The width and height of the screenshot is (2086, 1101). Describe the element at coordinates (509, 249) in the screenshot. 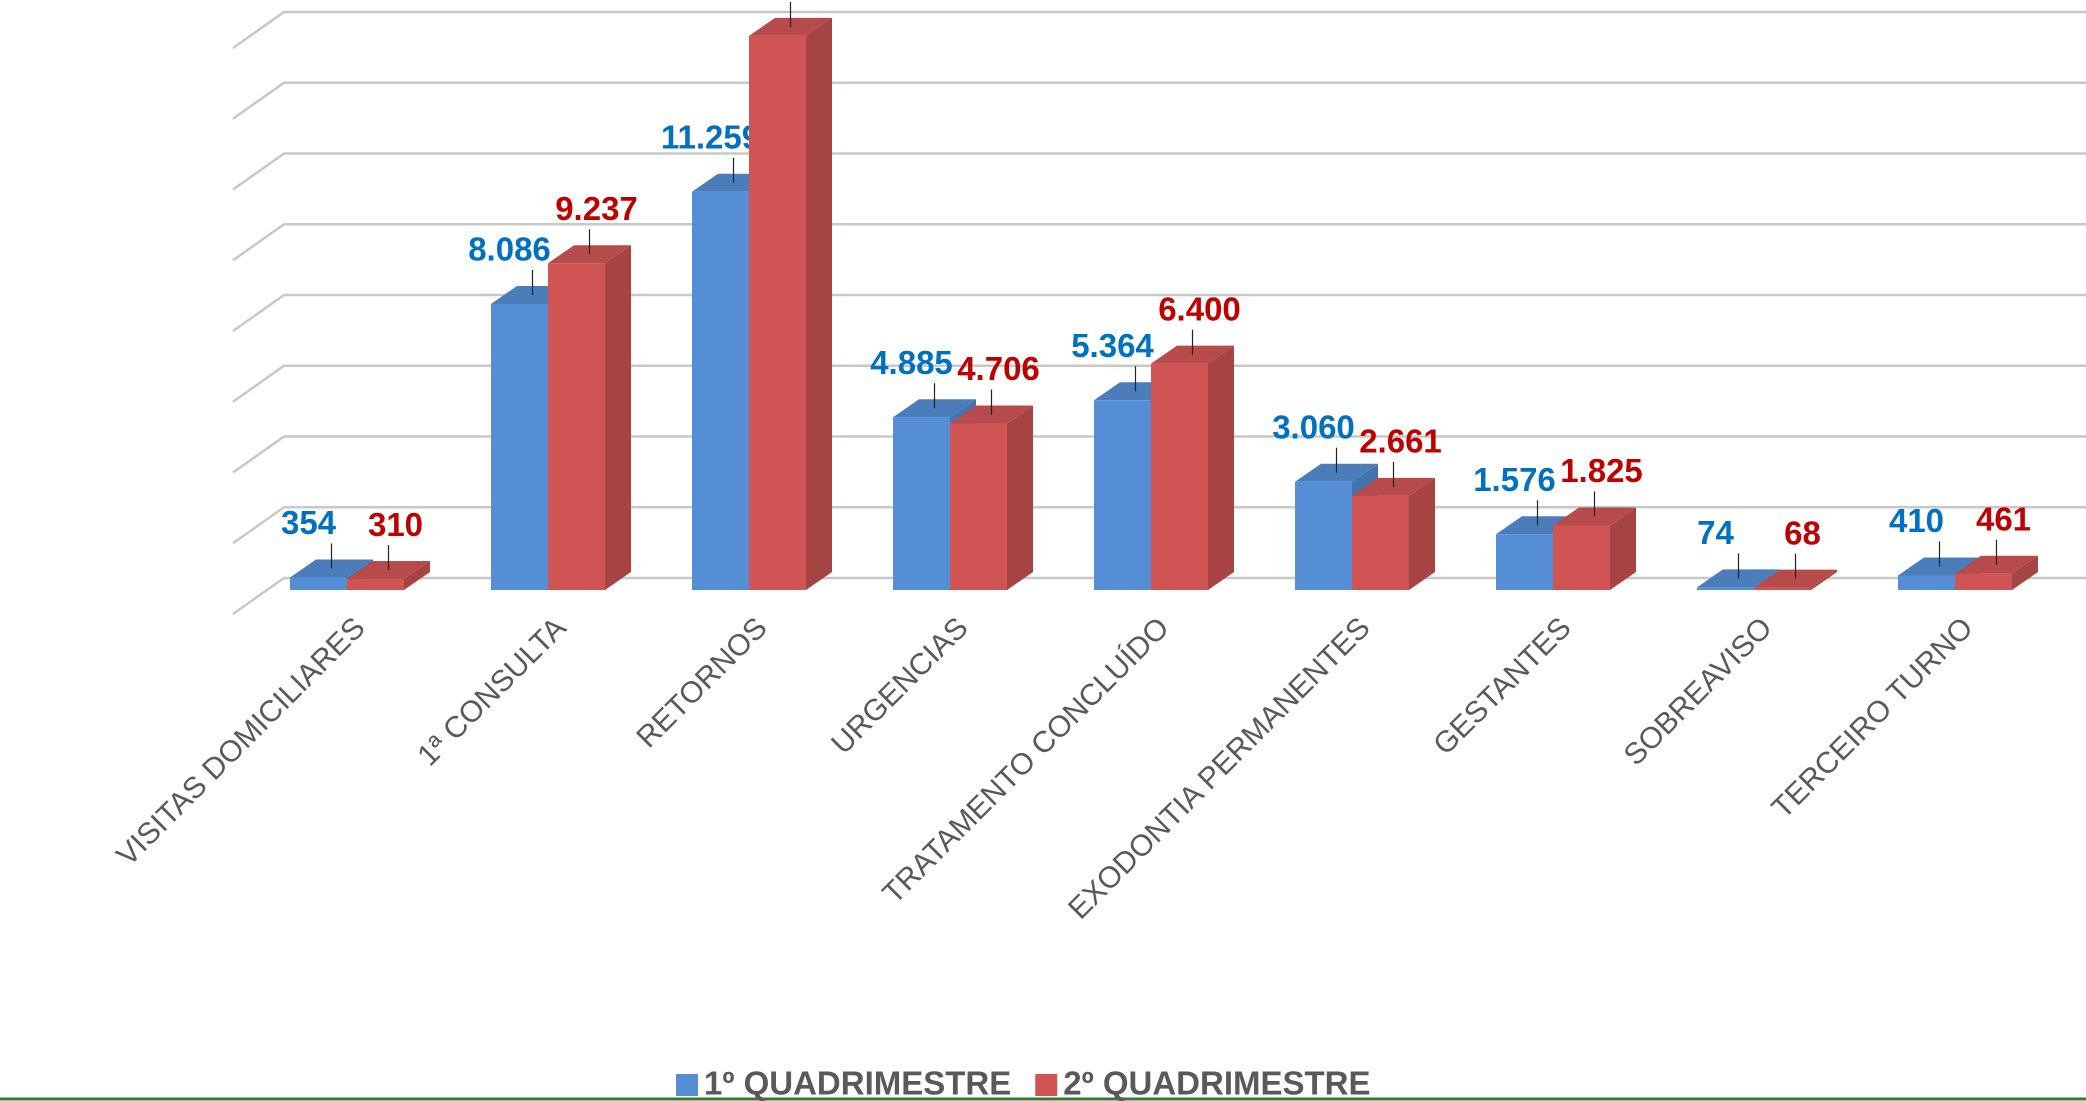

I see `value-label: 8.086` at that location.